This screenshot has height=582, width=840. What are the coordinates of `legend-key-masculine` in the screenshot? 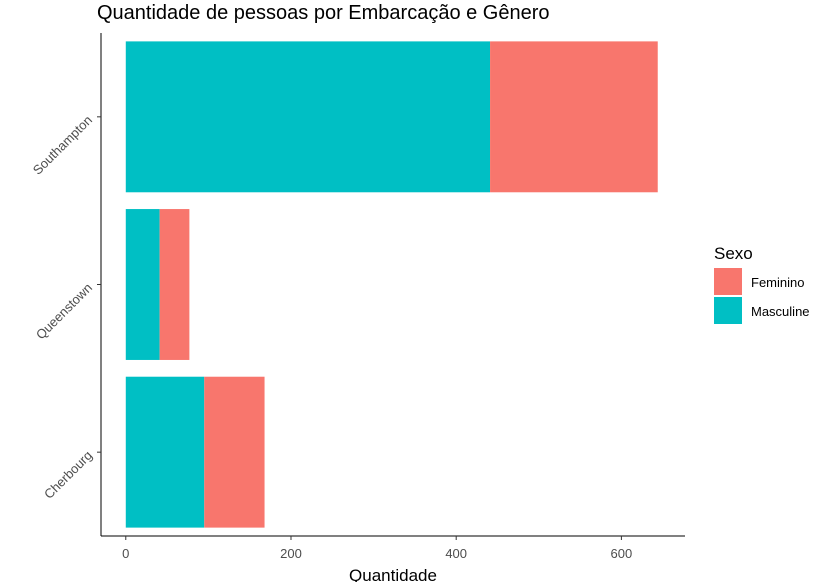 It's located at (728, 310).